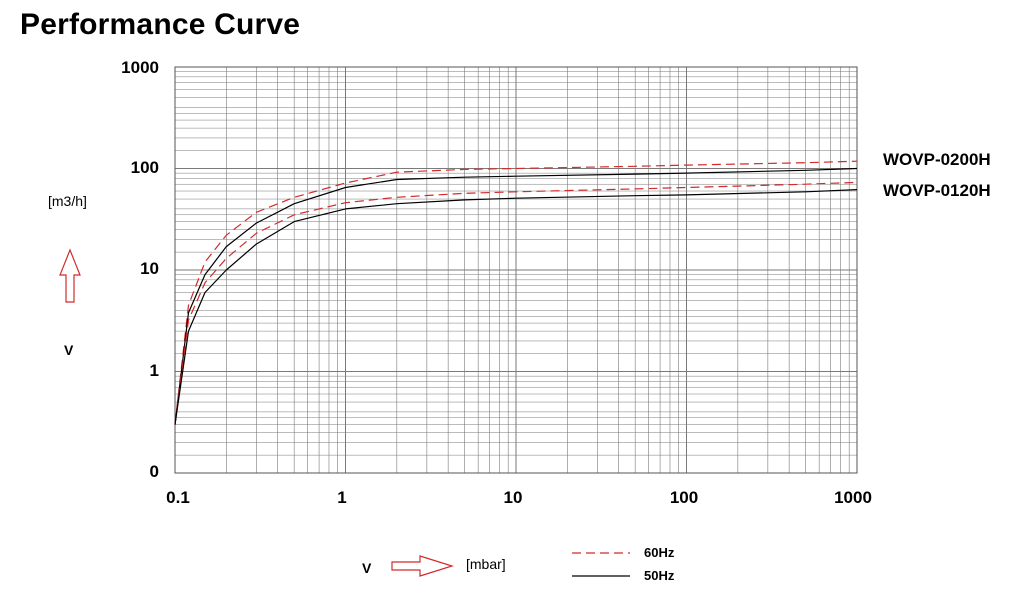 The image size is (1025, 596). Describe the element at coordinates (659, 575) in the screenshot. I see `legend-50hz-label: 50Hz` at that location.